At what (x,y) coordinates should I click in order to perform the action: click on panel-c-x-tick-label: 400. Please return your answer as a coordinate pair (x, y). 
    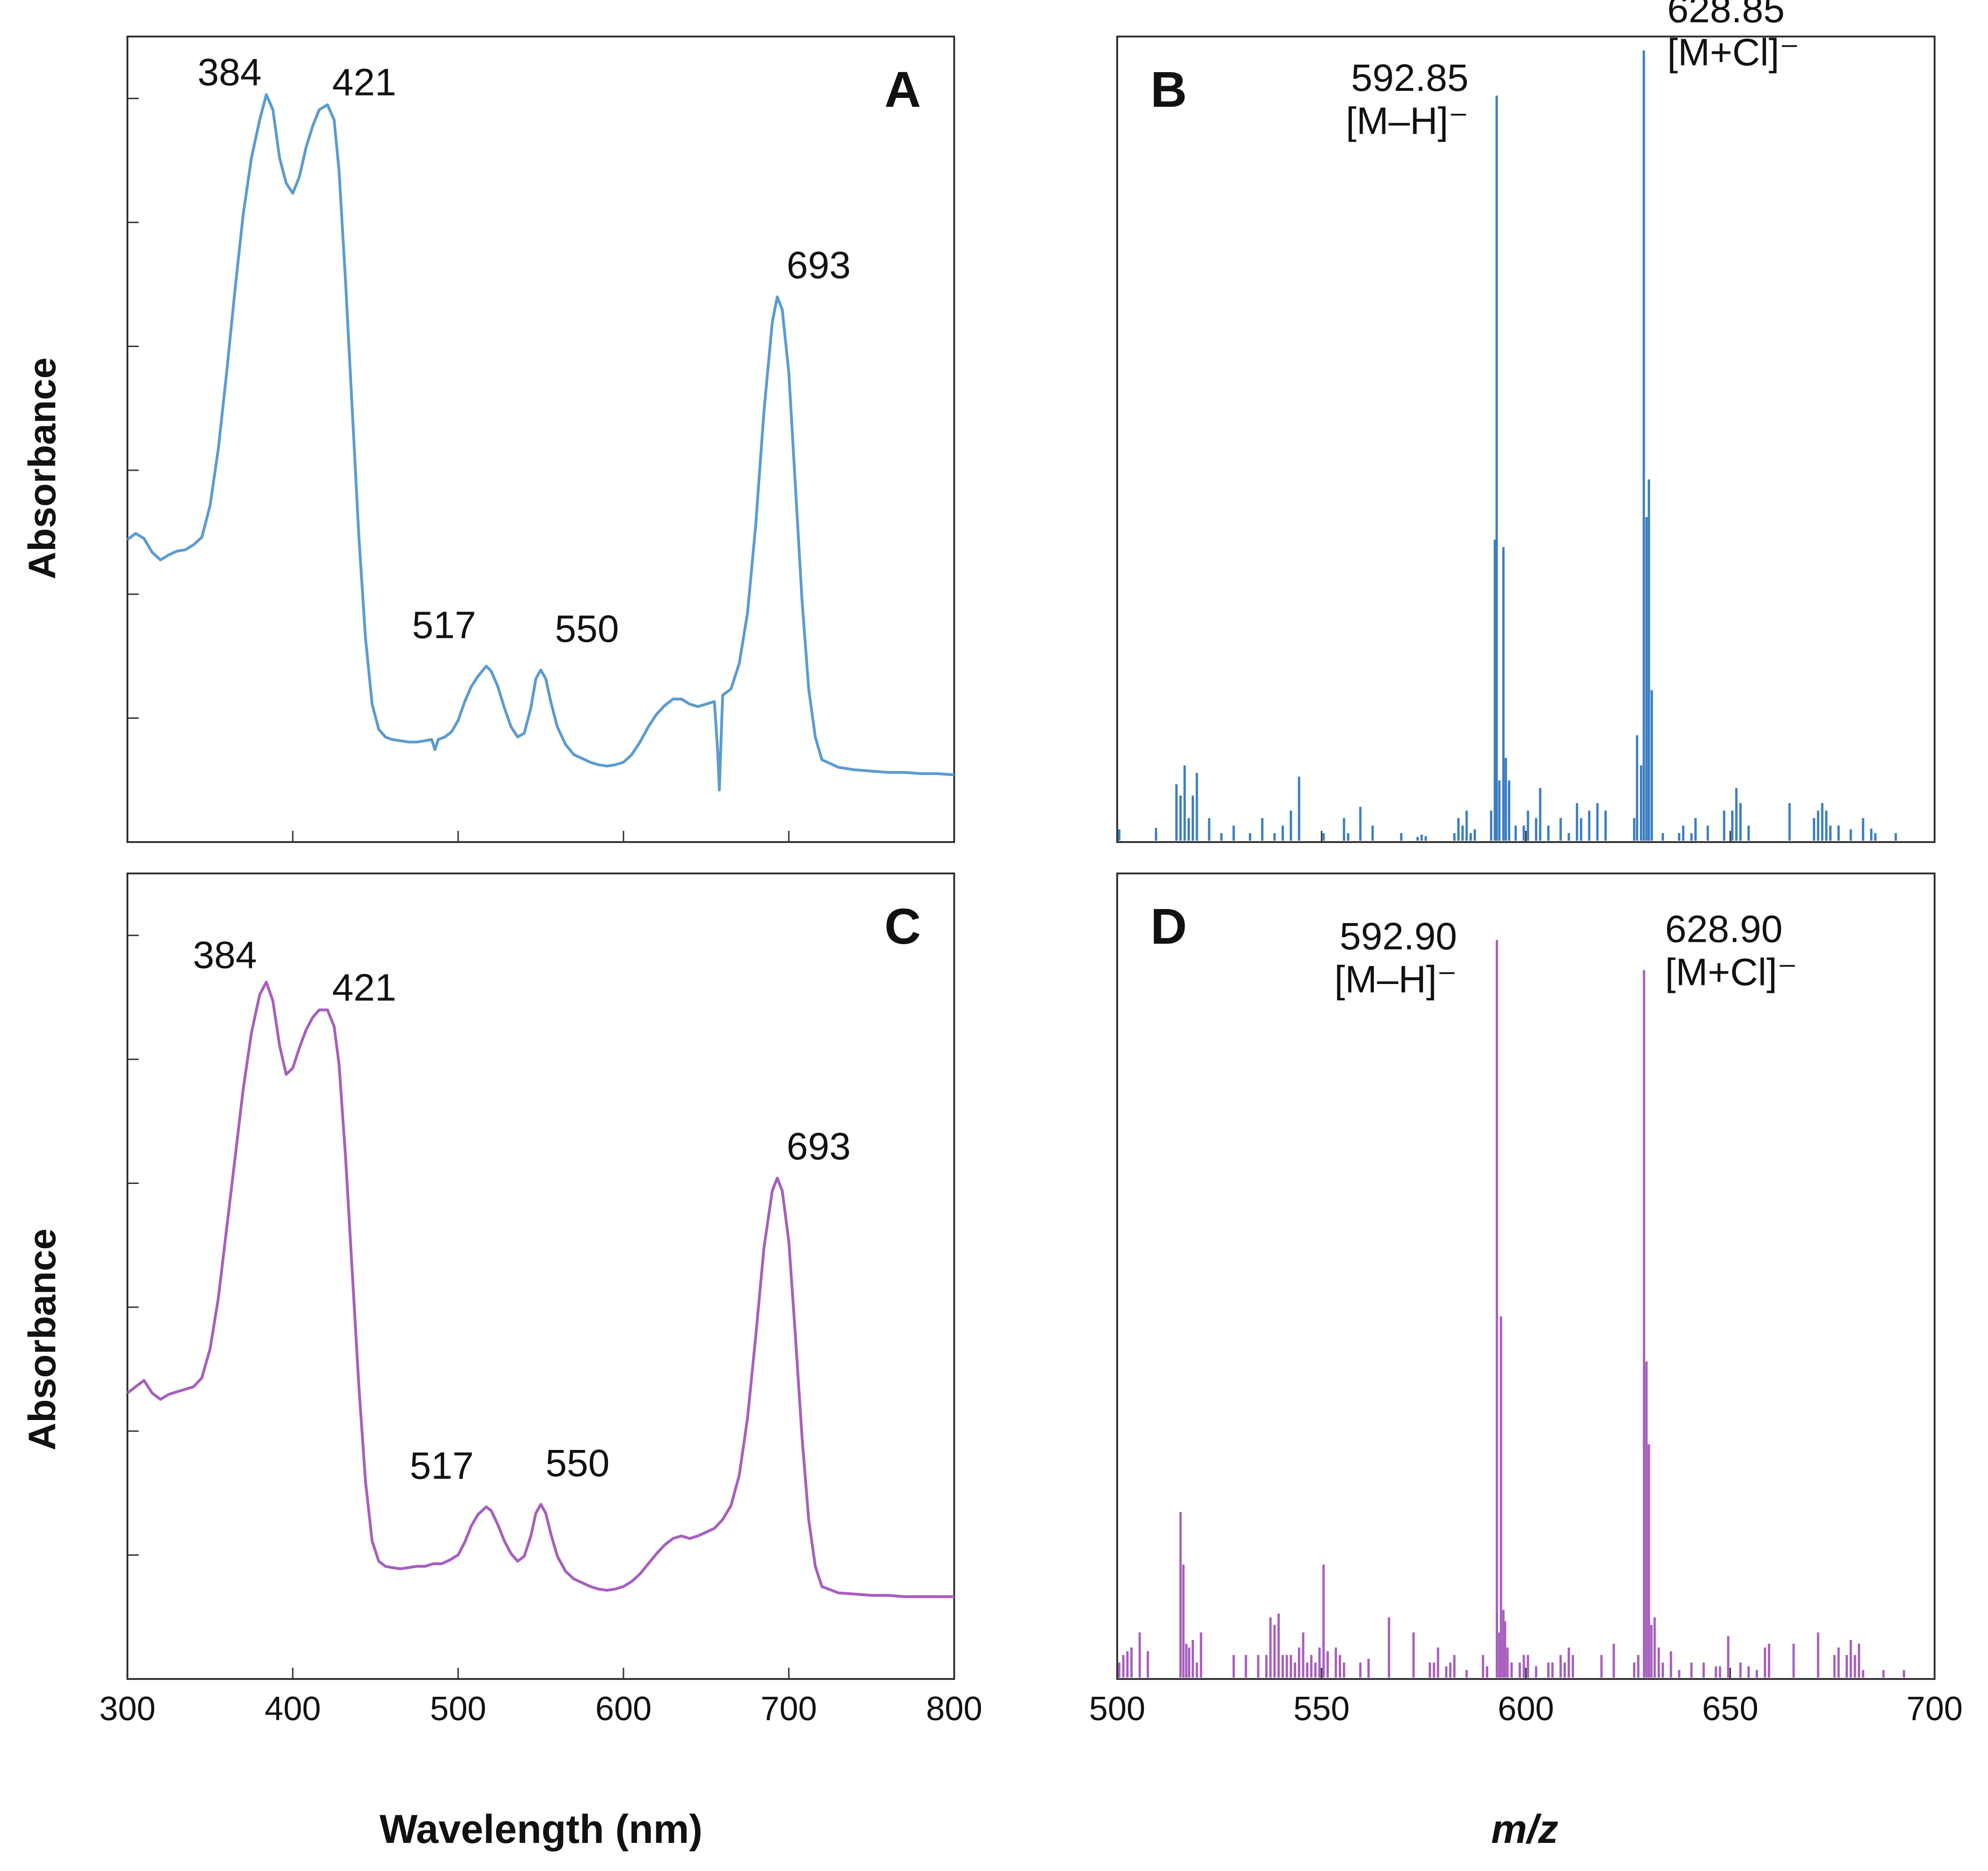
    Looking at the image, I should click on (293, 1709).